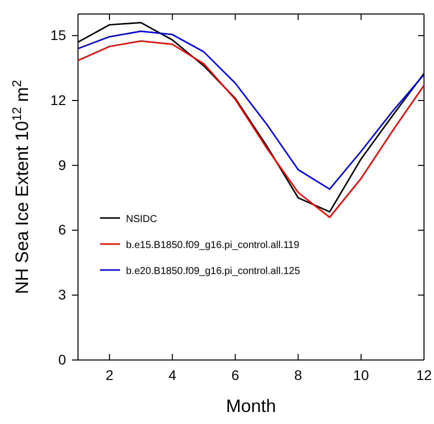  What do you see at coordinates (62, 164) in the screenshot?
I see `y-tick-label: 9` at bounding box center [62, 164].